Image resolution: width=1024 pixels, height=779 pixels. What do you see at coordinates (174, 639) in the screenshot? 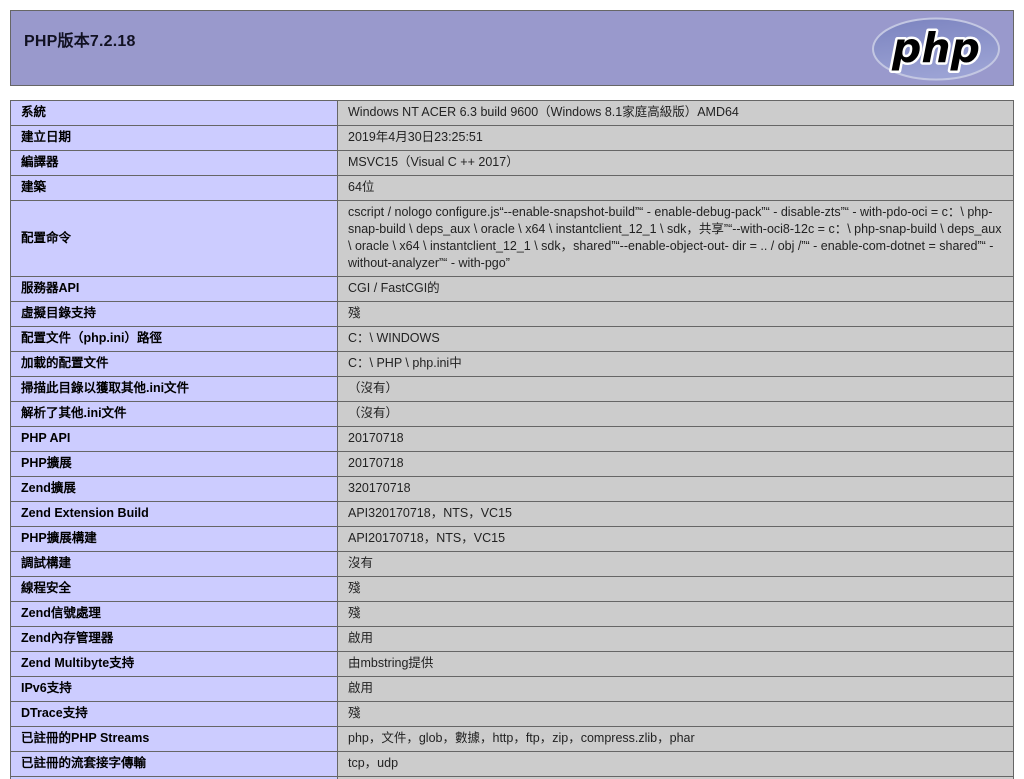
I see `row-label: Zend內存管理器` at bounding box center [174, 639].